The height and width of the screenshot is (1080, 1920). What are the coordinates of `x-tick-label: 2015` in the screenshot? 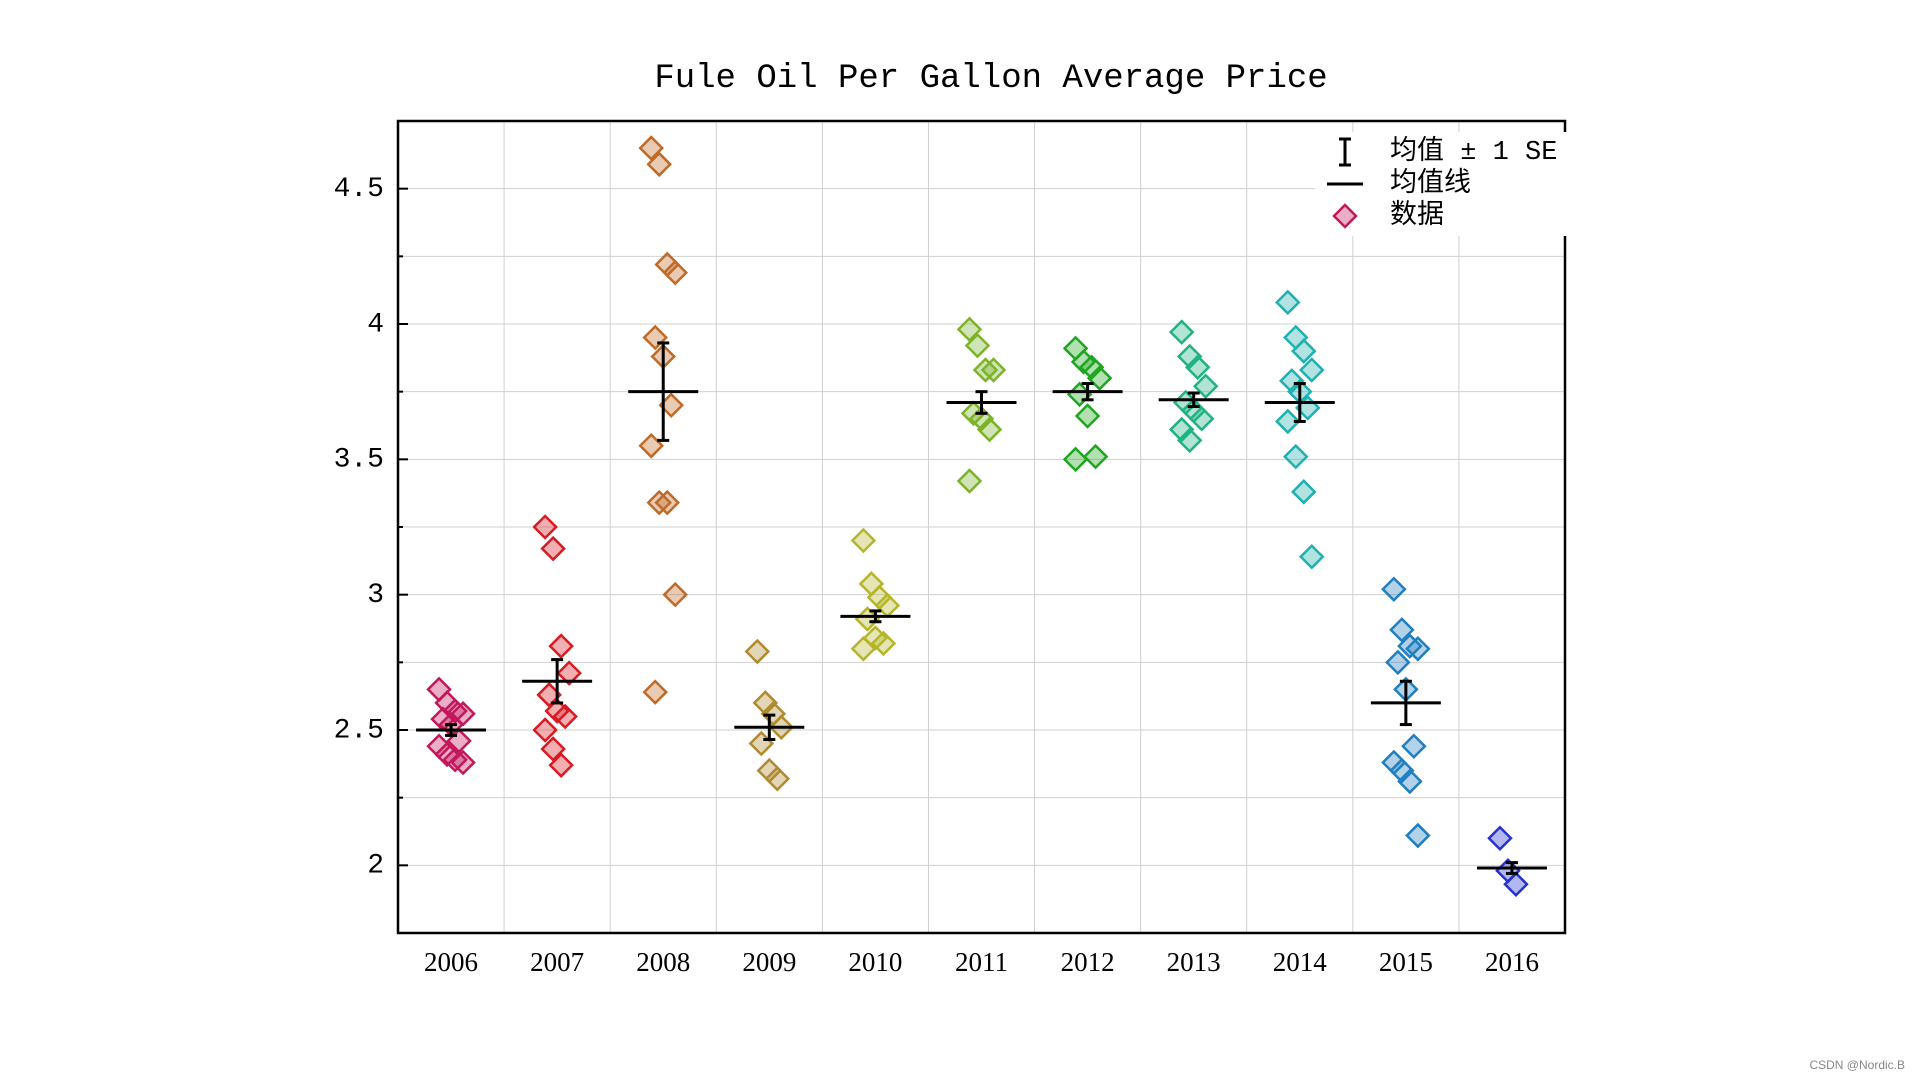 It's located at (1406, 962).